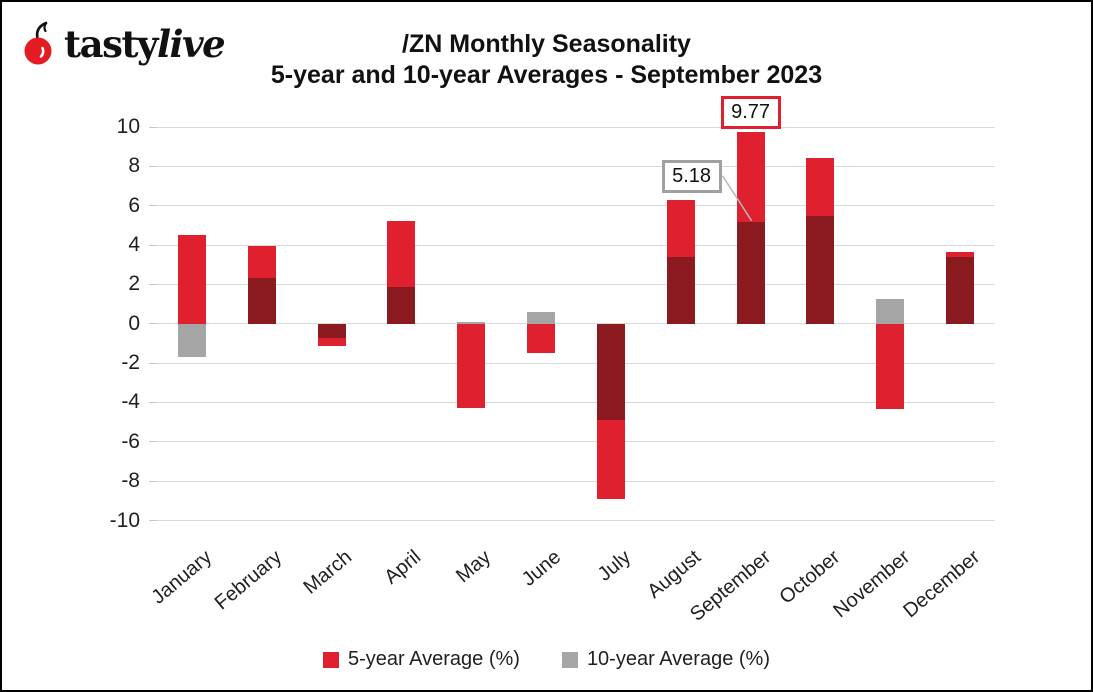 The image size is (1093, 692). I want to click on y-axis-tick-label: -4, so click(130, 402).